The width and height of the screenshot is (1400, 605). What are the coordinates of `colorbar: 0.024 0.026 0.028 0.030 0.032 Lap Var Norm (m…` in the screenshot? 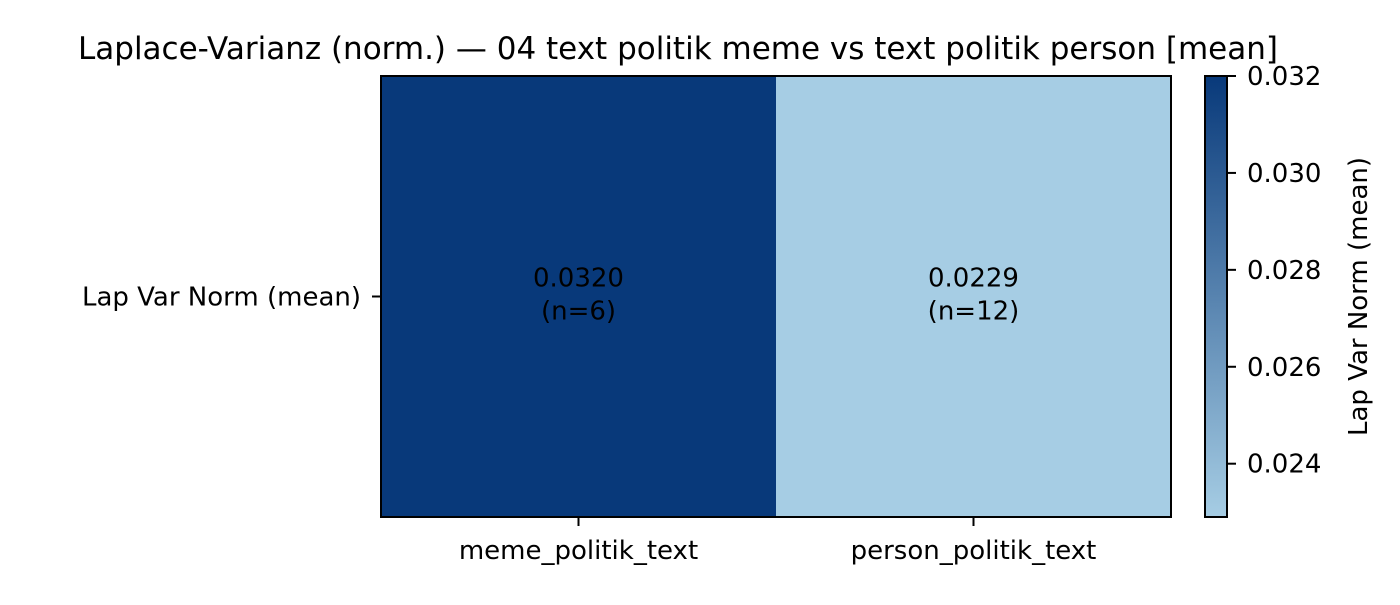 It's located at (1289, 290).